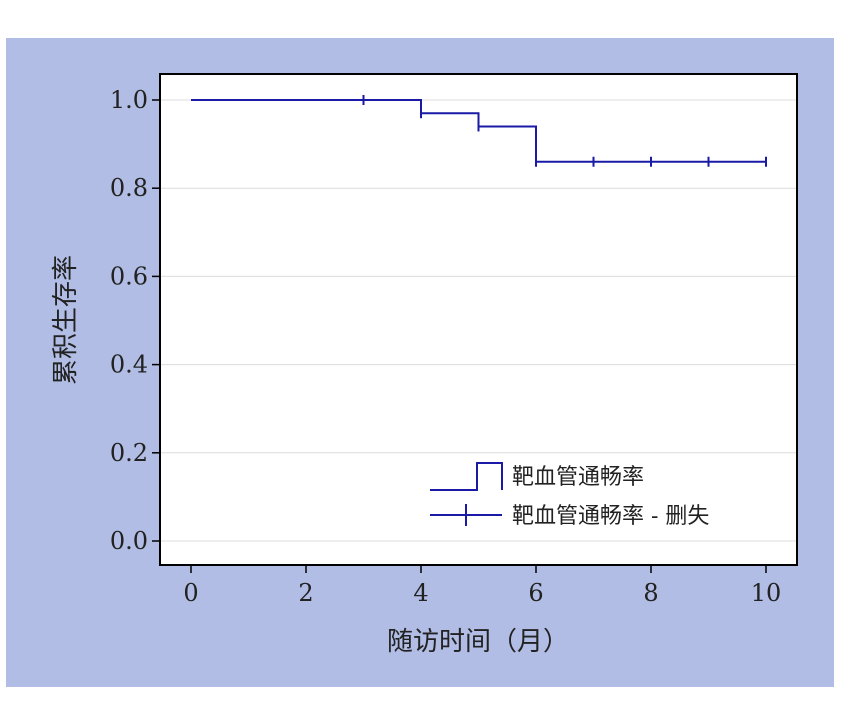  Describe the element at coordinates (129, 541) in the screenshot. I see `y-tick-label: 0.0` at that location.